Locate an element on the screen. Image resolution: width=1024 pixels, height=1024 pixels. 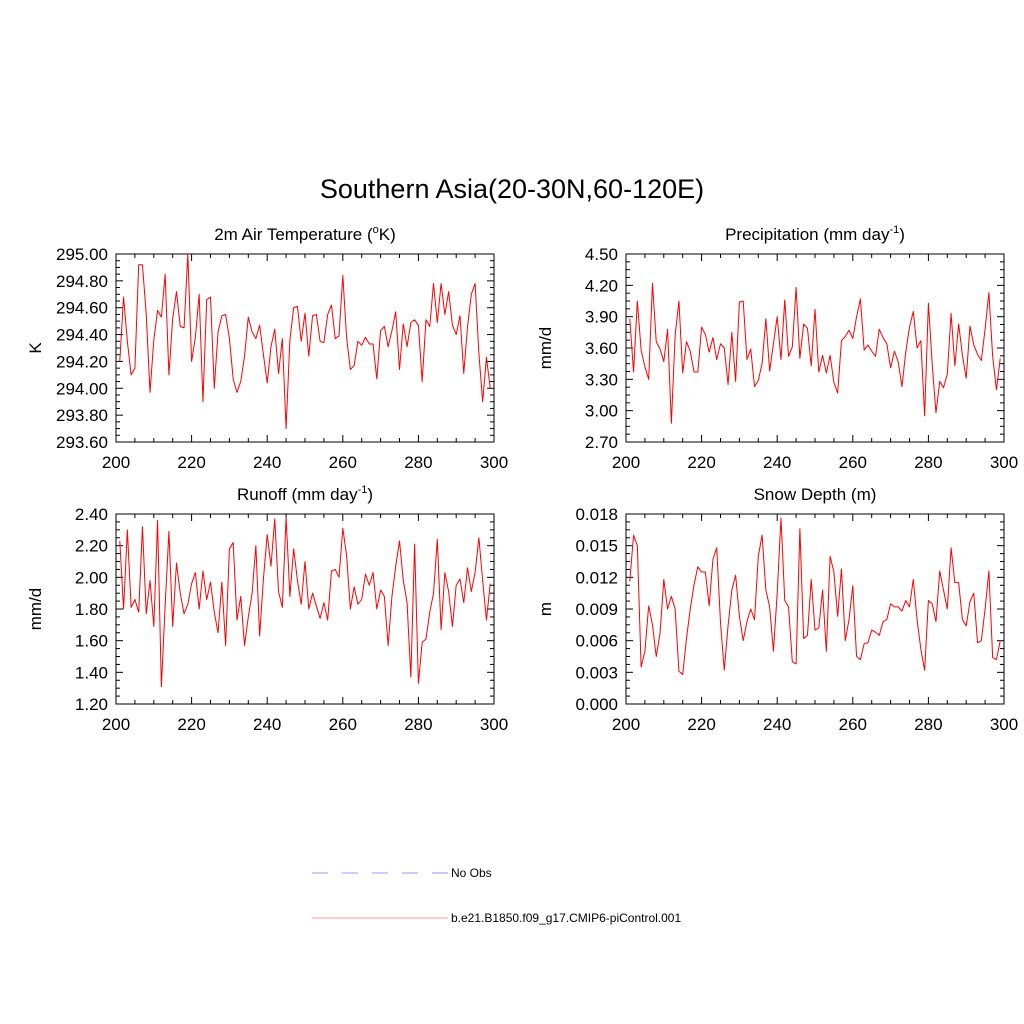
y-tick-label: 1.60 is located at coordinates (91, 641).